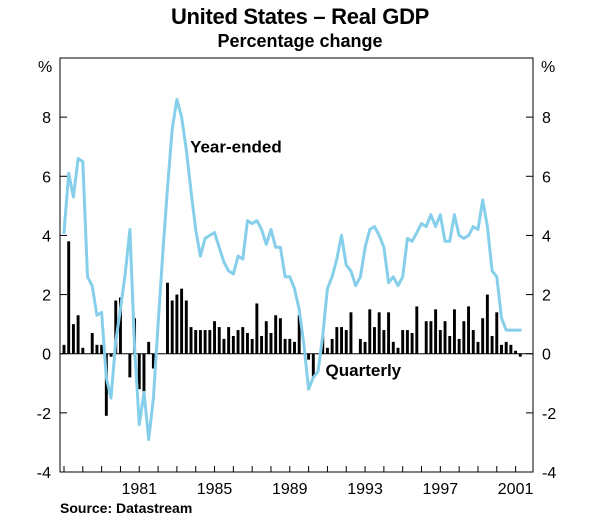  Describe the element at coordinates (46, 355) in the screenshot. I see `y-tick-label-left: 0` at that location.